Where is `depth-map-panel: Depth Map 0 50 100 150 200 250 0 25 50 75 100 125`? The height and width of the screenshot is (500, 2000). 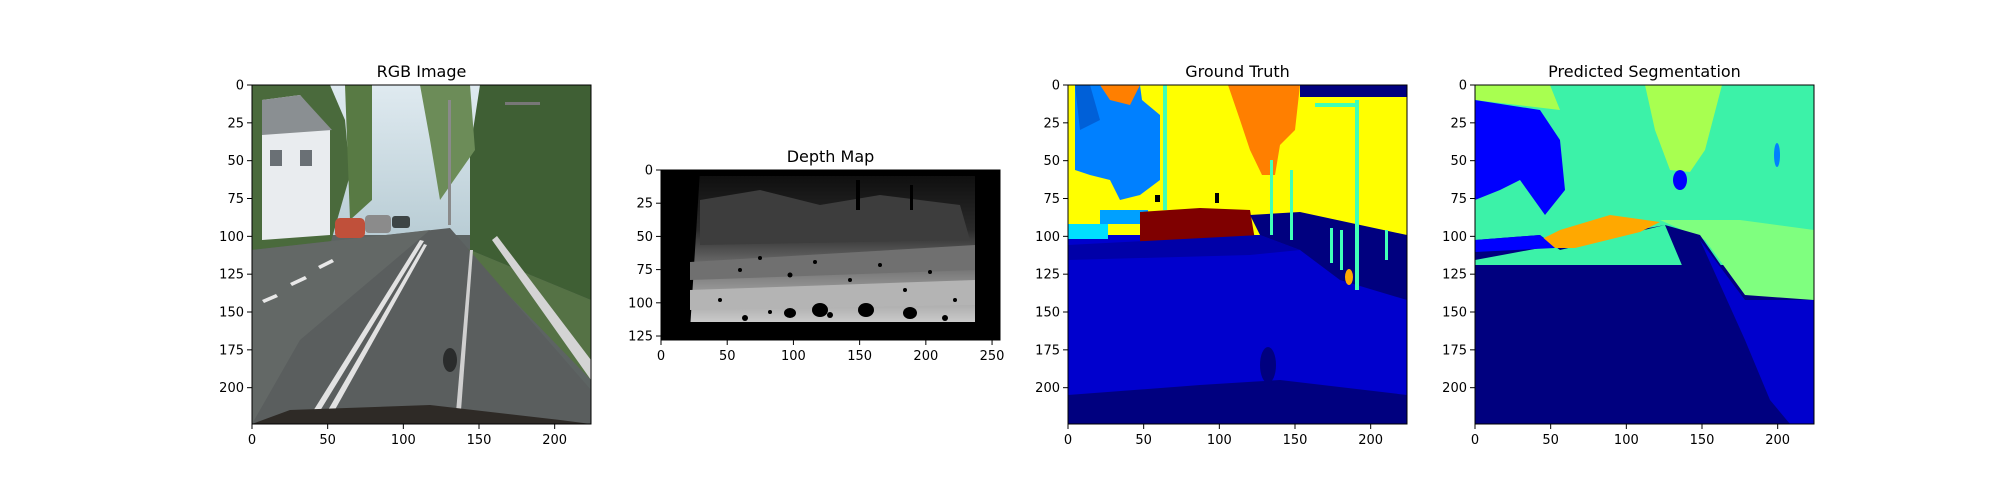
depth-map-panel: Depth Map 0 50 100 150 200 250 0 25 50 75 100 125 is located at coordinates (816, 255).